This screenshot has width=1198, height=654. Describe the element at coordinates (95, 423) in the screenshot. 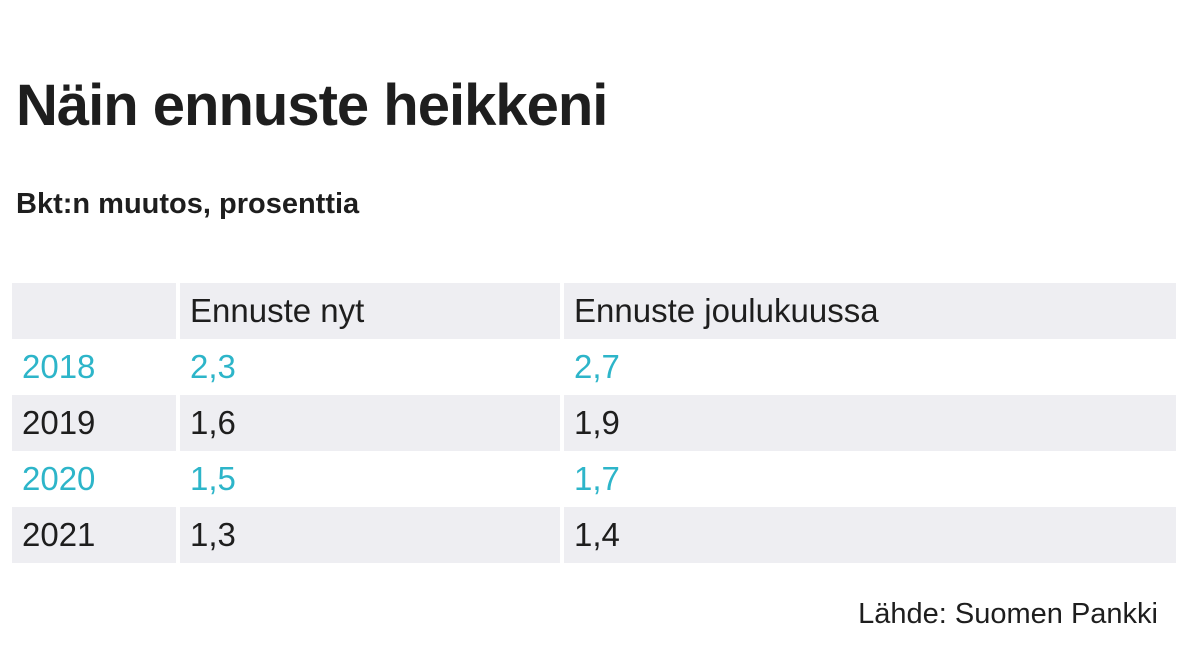

I see `table-cell: 2019` at that location.